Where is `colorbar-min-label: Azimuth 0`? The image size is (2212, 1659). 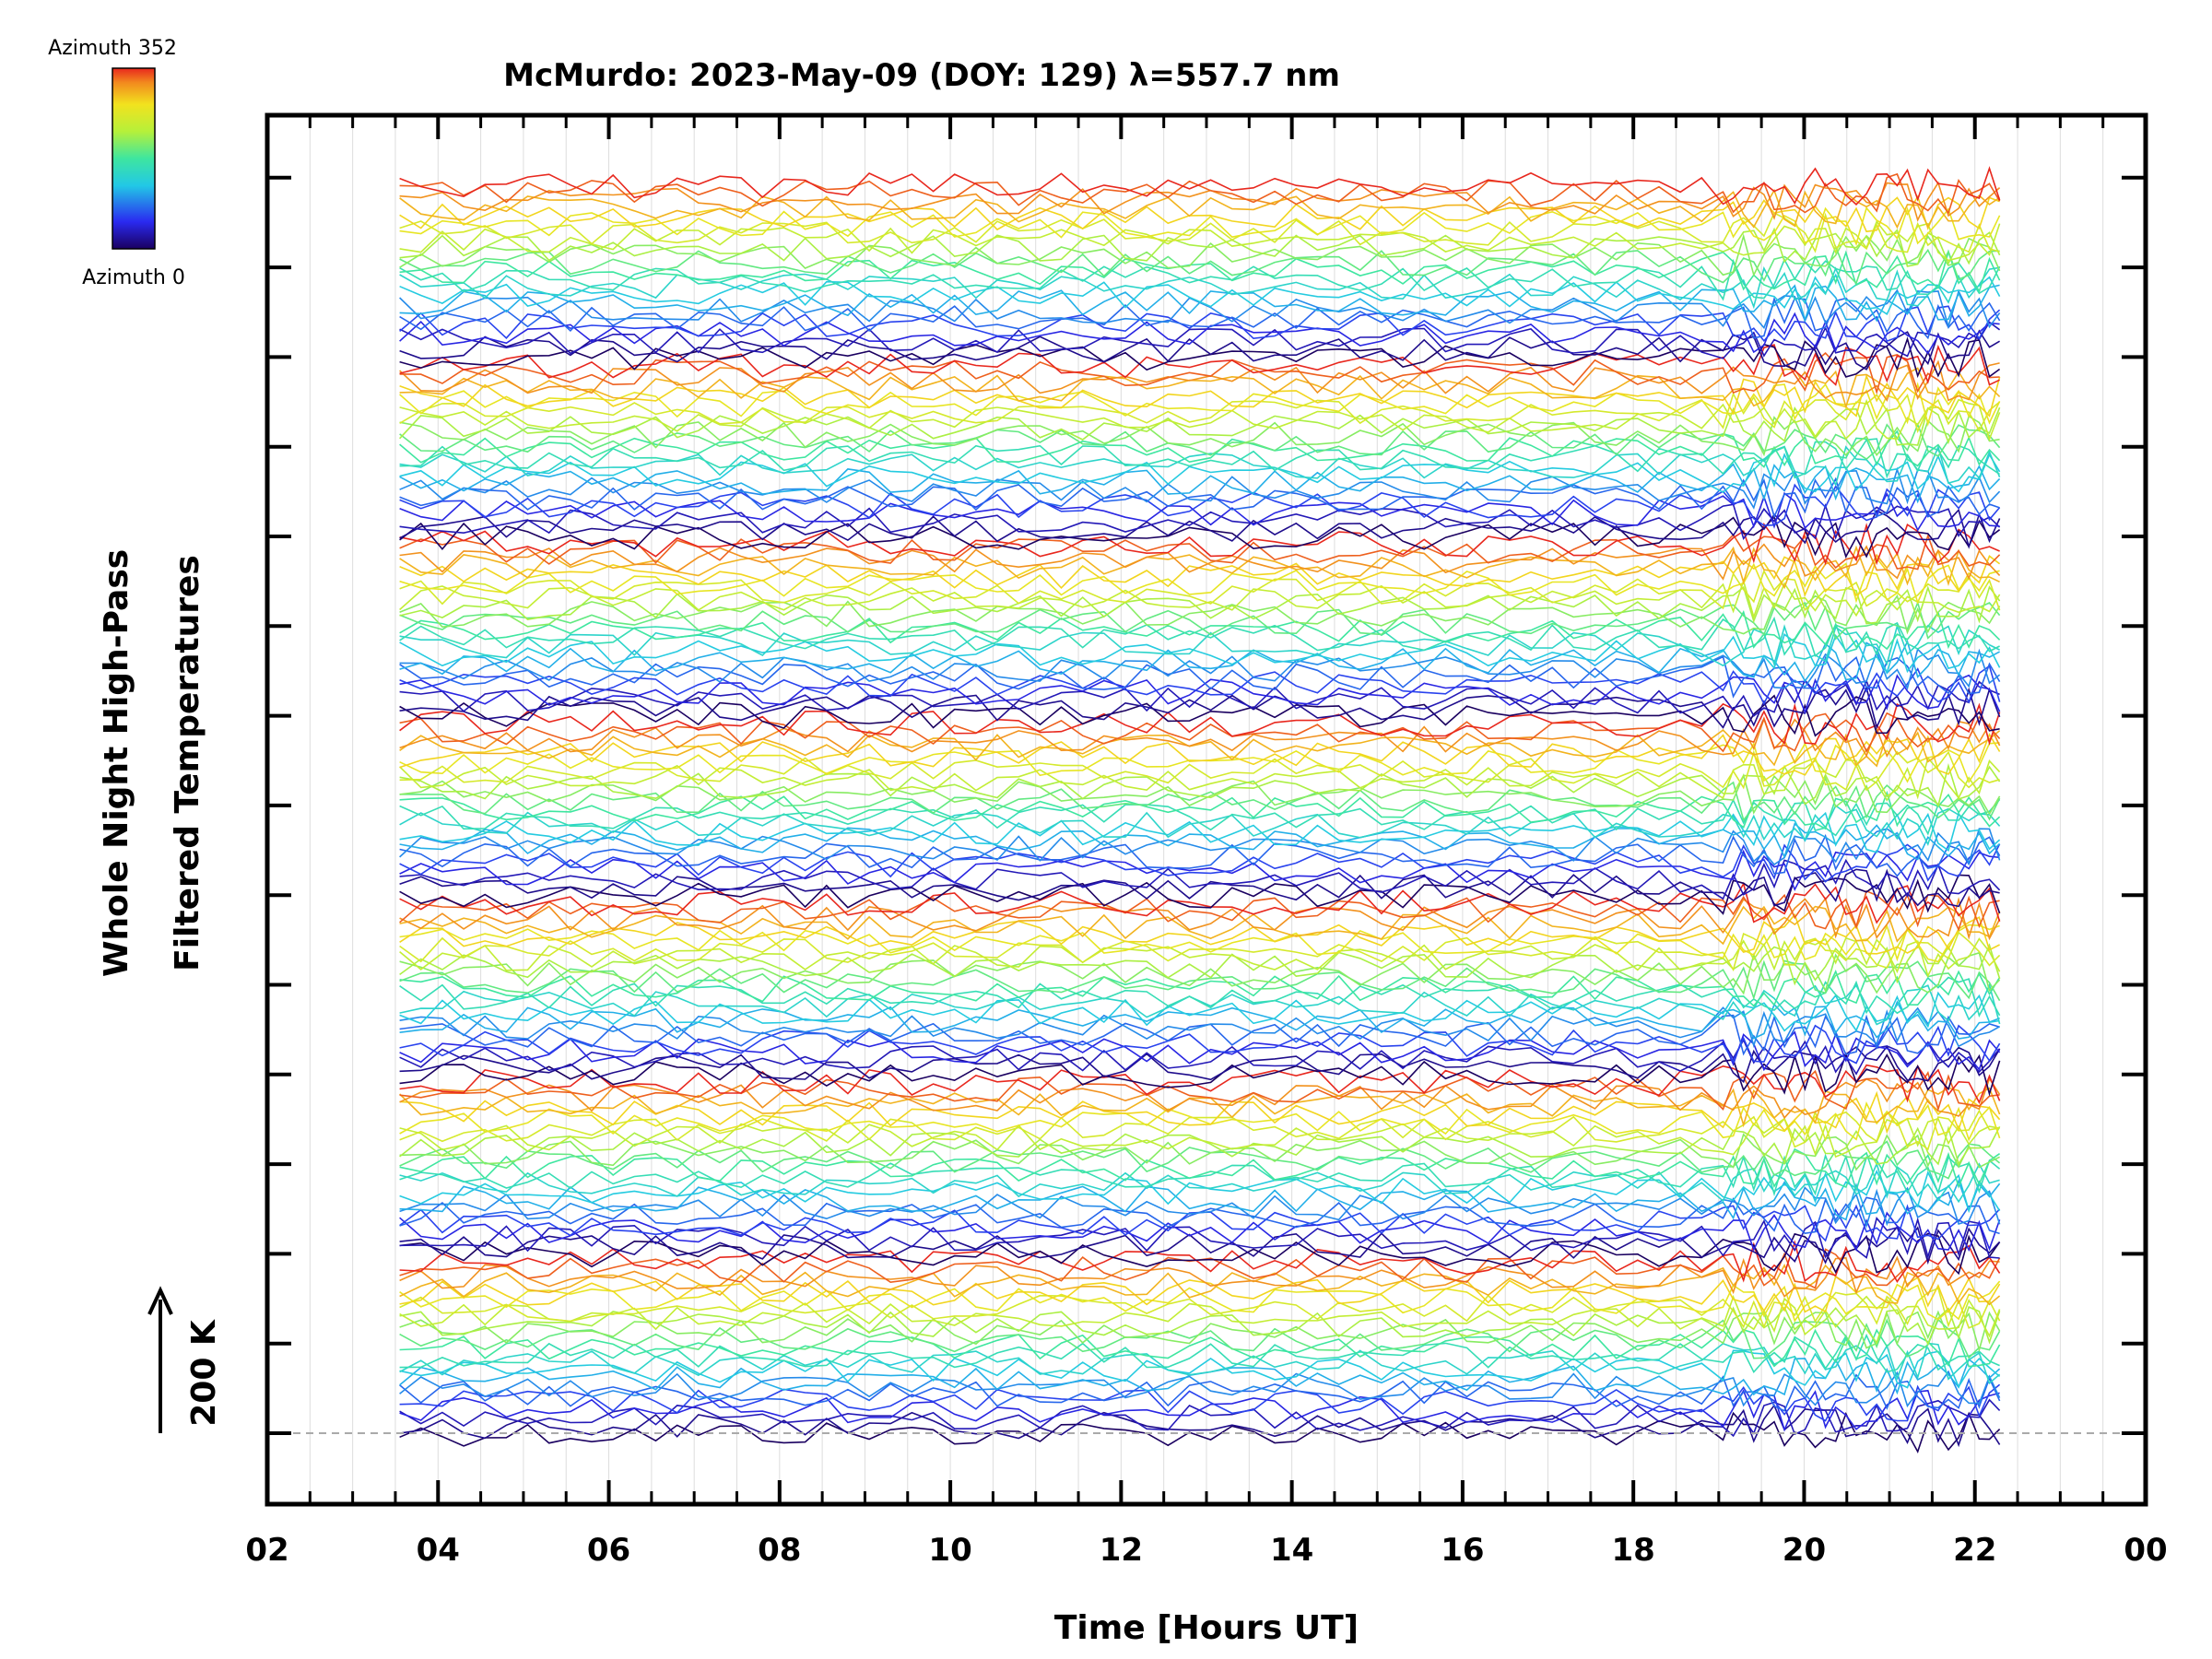 colorbar-min-label: Azimuth 0 is located at coordinates (133, 277).